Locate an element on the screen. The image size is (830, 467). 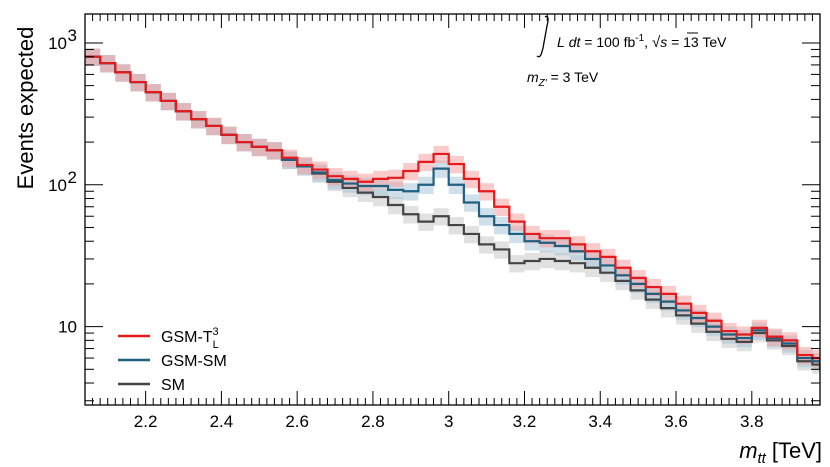
x-axis-tick-labels: 2.2 2.4 2.6 2.8 3 3.2 3.4 3.6 3.8 is located at coordinates (449, 421).